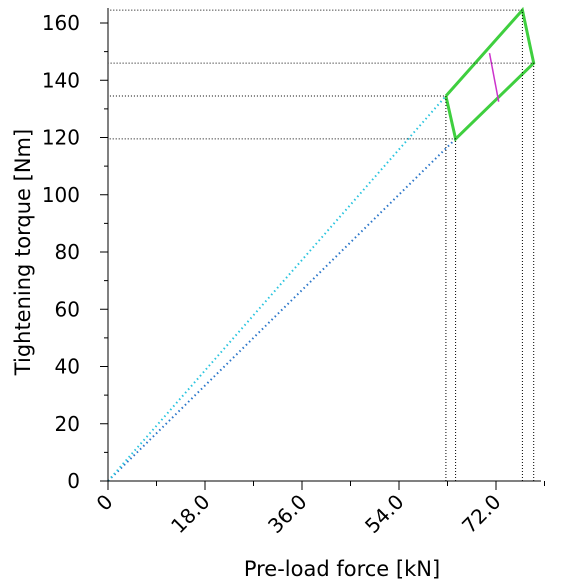 The width and height of the screenshot is (585, 587). I want to click on tolerance-parallelogram, so click(490, 74).